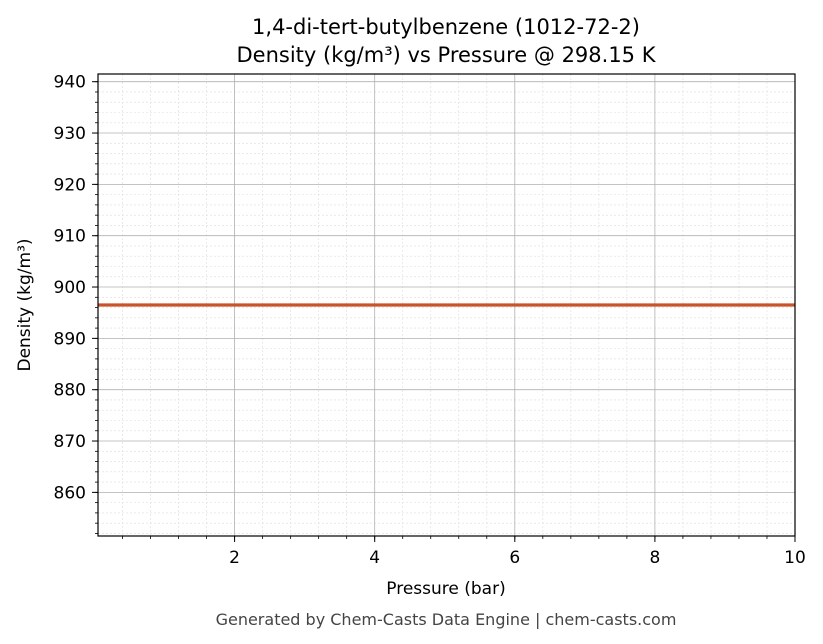 The height and width of the screenshot is (644, 823). What do you see at coordinates (446, 55) in the screenshot?
I see `chart-subtitle: Density (kg/m³) vs Pressure @ 298.15 K` at bounding box center [446, 55].